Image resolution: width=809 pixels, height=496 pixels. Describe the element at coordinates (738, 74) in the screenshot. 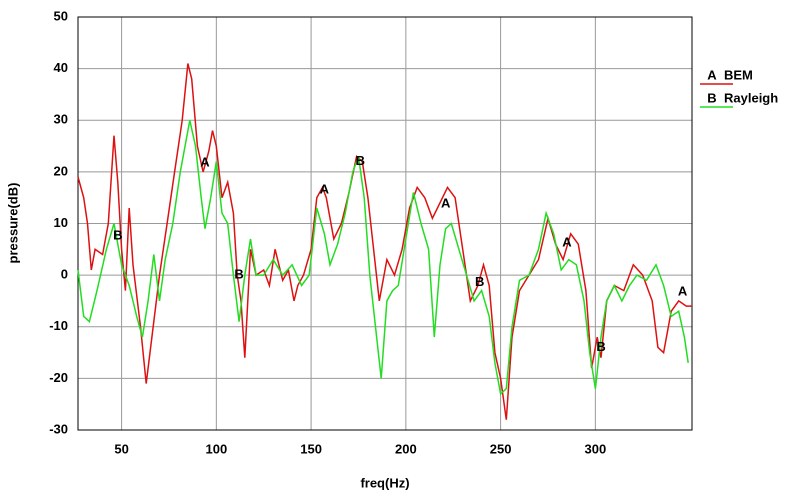

I see `legend-label: BEM` at that location.